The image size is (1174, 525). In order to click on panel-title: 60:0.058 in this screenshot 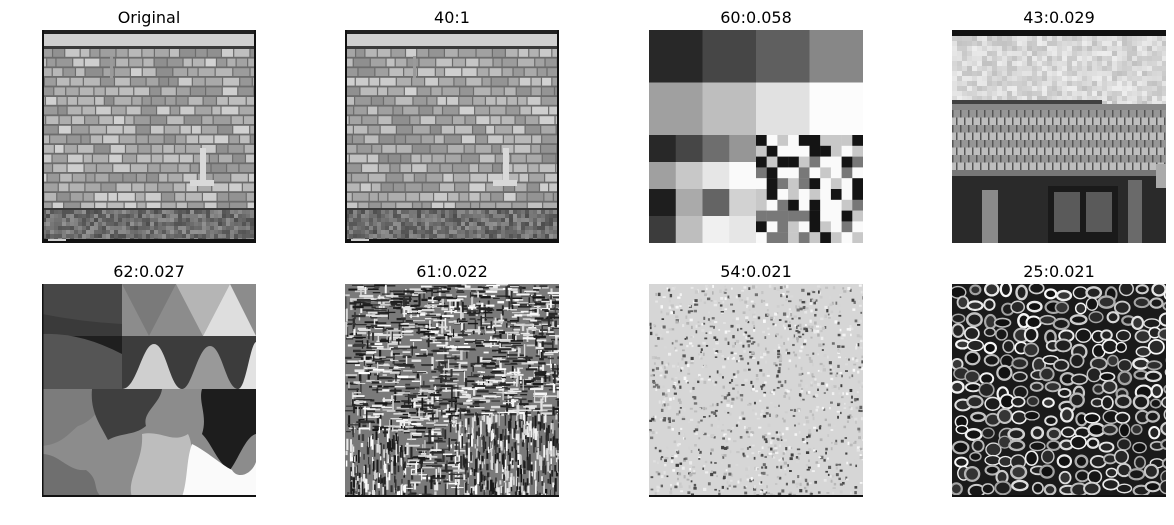, I will do `click(756, 17)`.